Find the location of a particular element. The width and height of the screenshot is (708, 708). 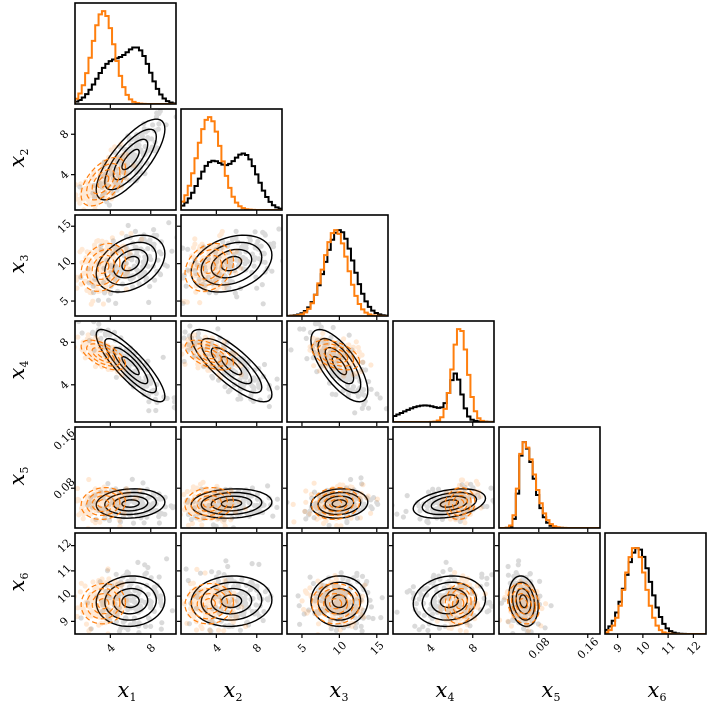

hist-panel-x6 is located at coordinates (655, 585).